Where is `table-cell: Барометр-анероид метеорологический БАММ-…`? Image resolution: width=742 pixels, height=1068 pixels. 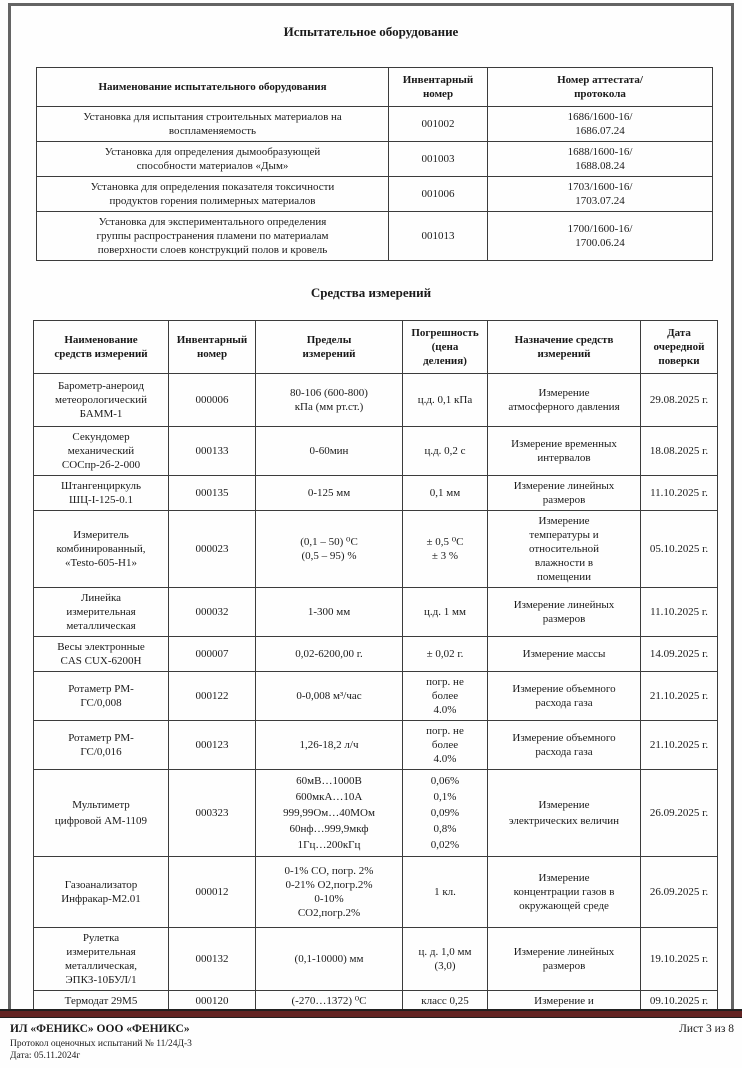
table-cell: Барометр-анероид метеорологический БАММ-… is located at coordinates (101, 400).